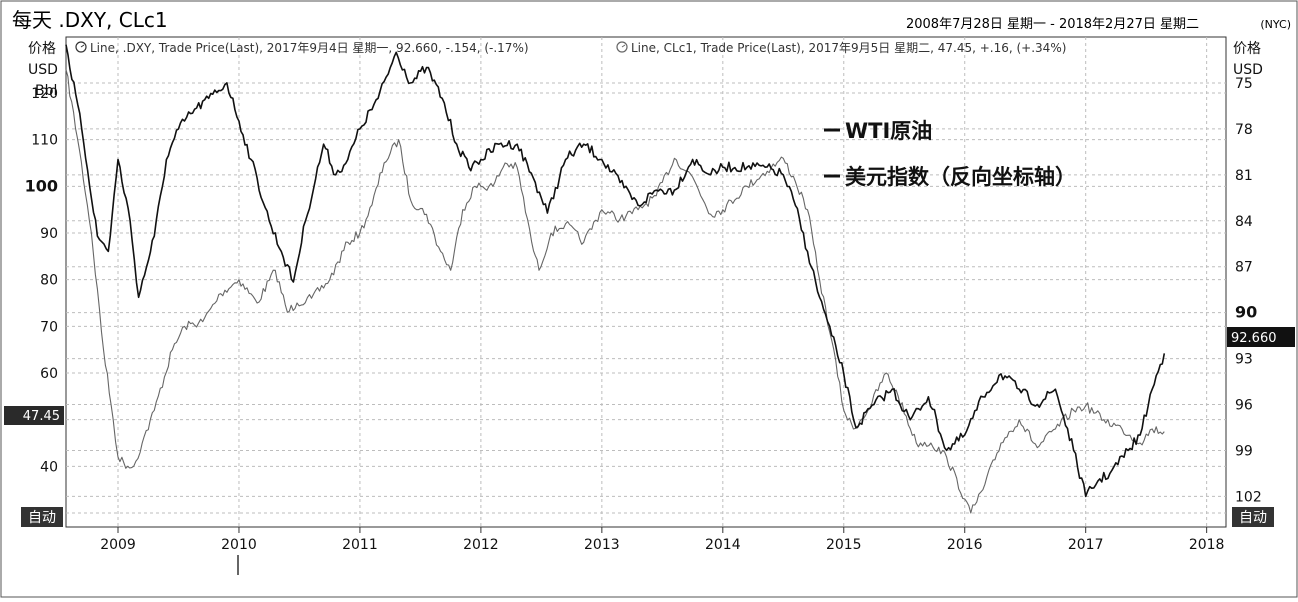 Image resolution: width=1298 pixels, height=602 pixels. I want to click on timezone-label: (NYC), so click(1275, 24).